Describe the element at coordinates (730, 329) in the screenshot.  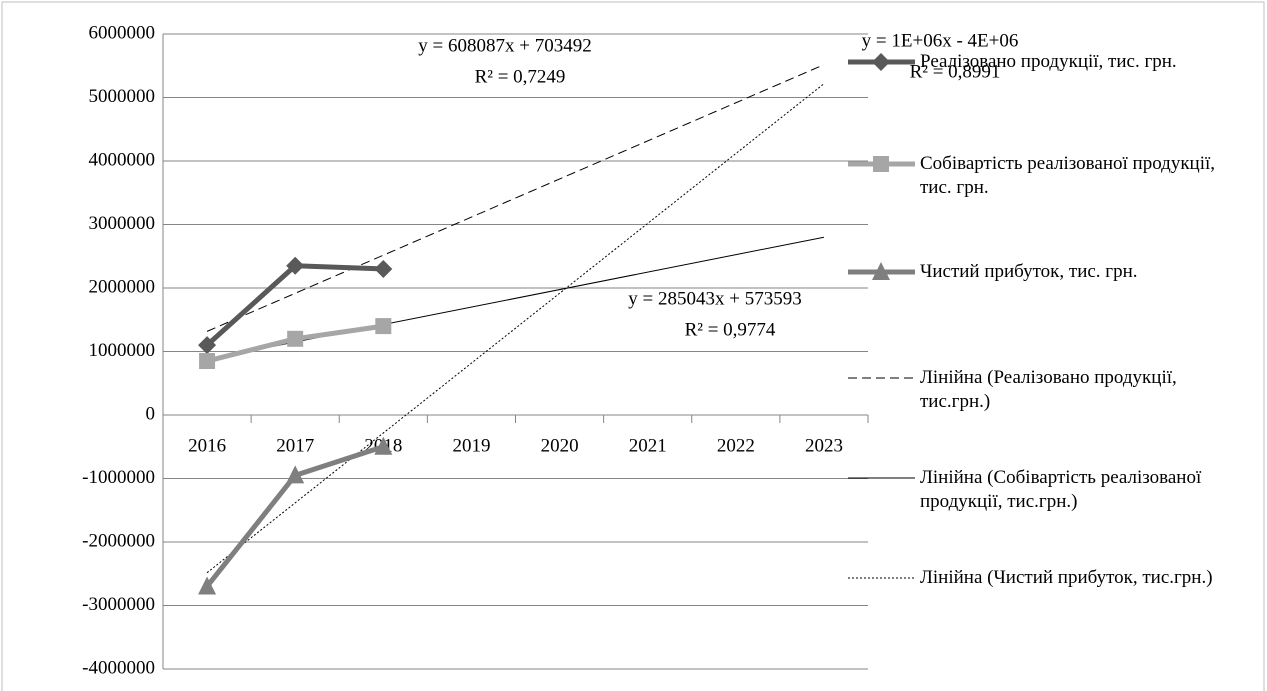
I see `trend-equation: R² = 0,9774` at that location.